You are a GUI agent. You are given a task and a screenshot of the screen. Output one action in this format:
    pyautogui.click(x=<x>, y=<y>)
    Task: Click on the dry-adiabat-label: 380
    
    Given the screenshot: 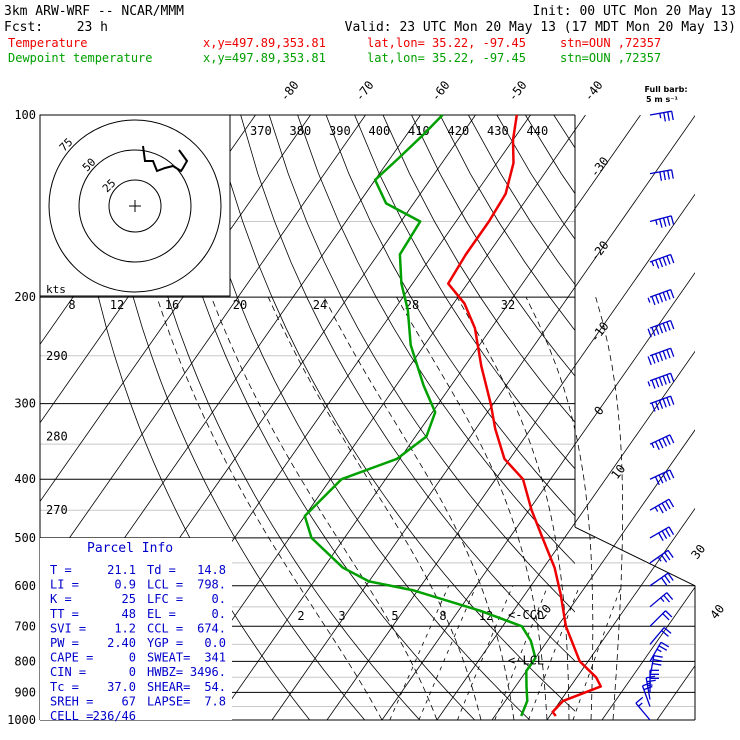 What is the action you would take?
    pyautogui.click(x=301, y=131)
    